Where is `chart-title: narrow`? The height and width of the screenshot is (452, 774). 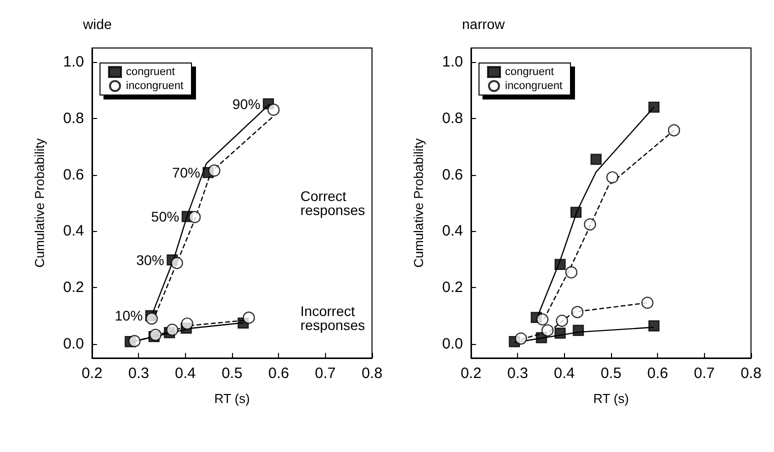 chart-title: narrow is located at coordinates (484, 24).